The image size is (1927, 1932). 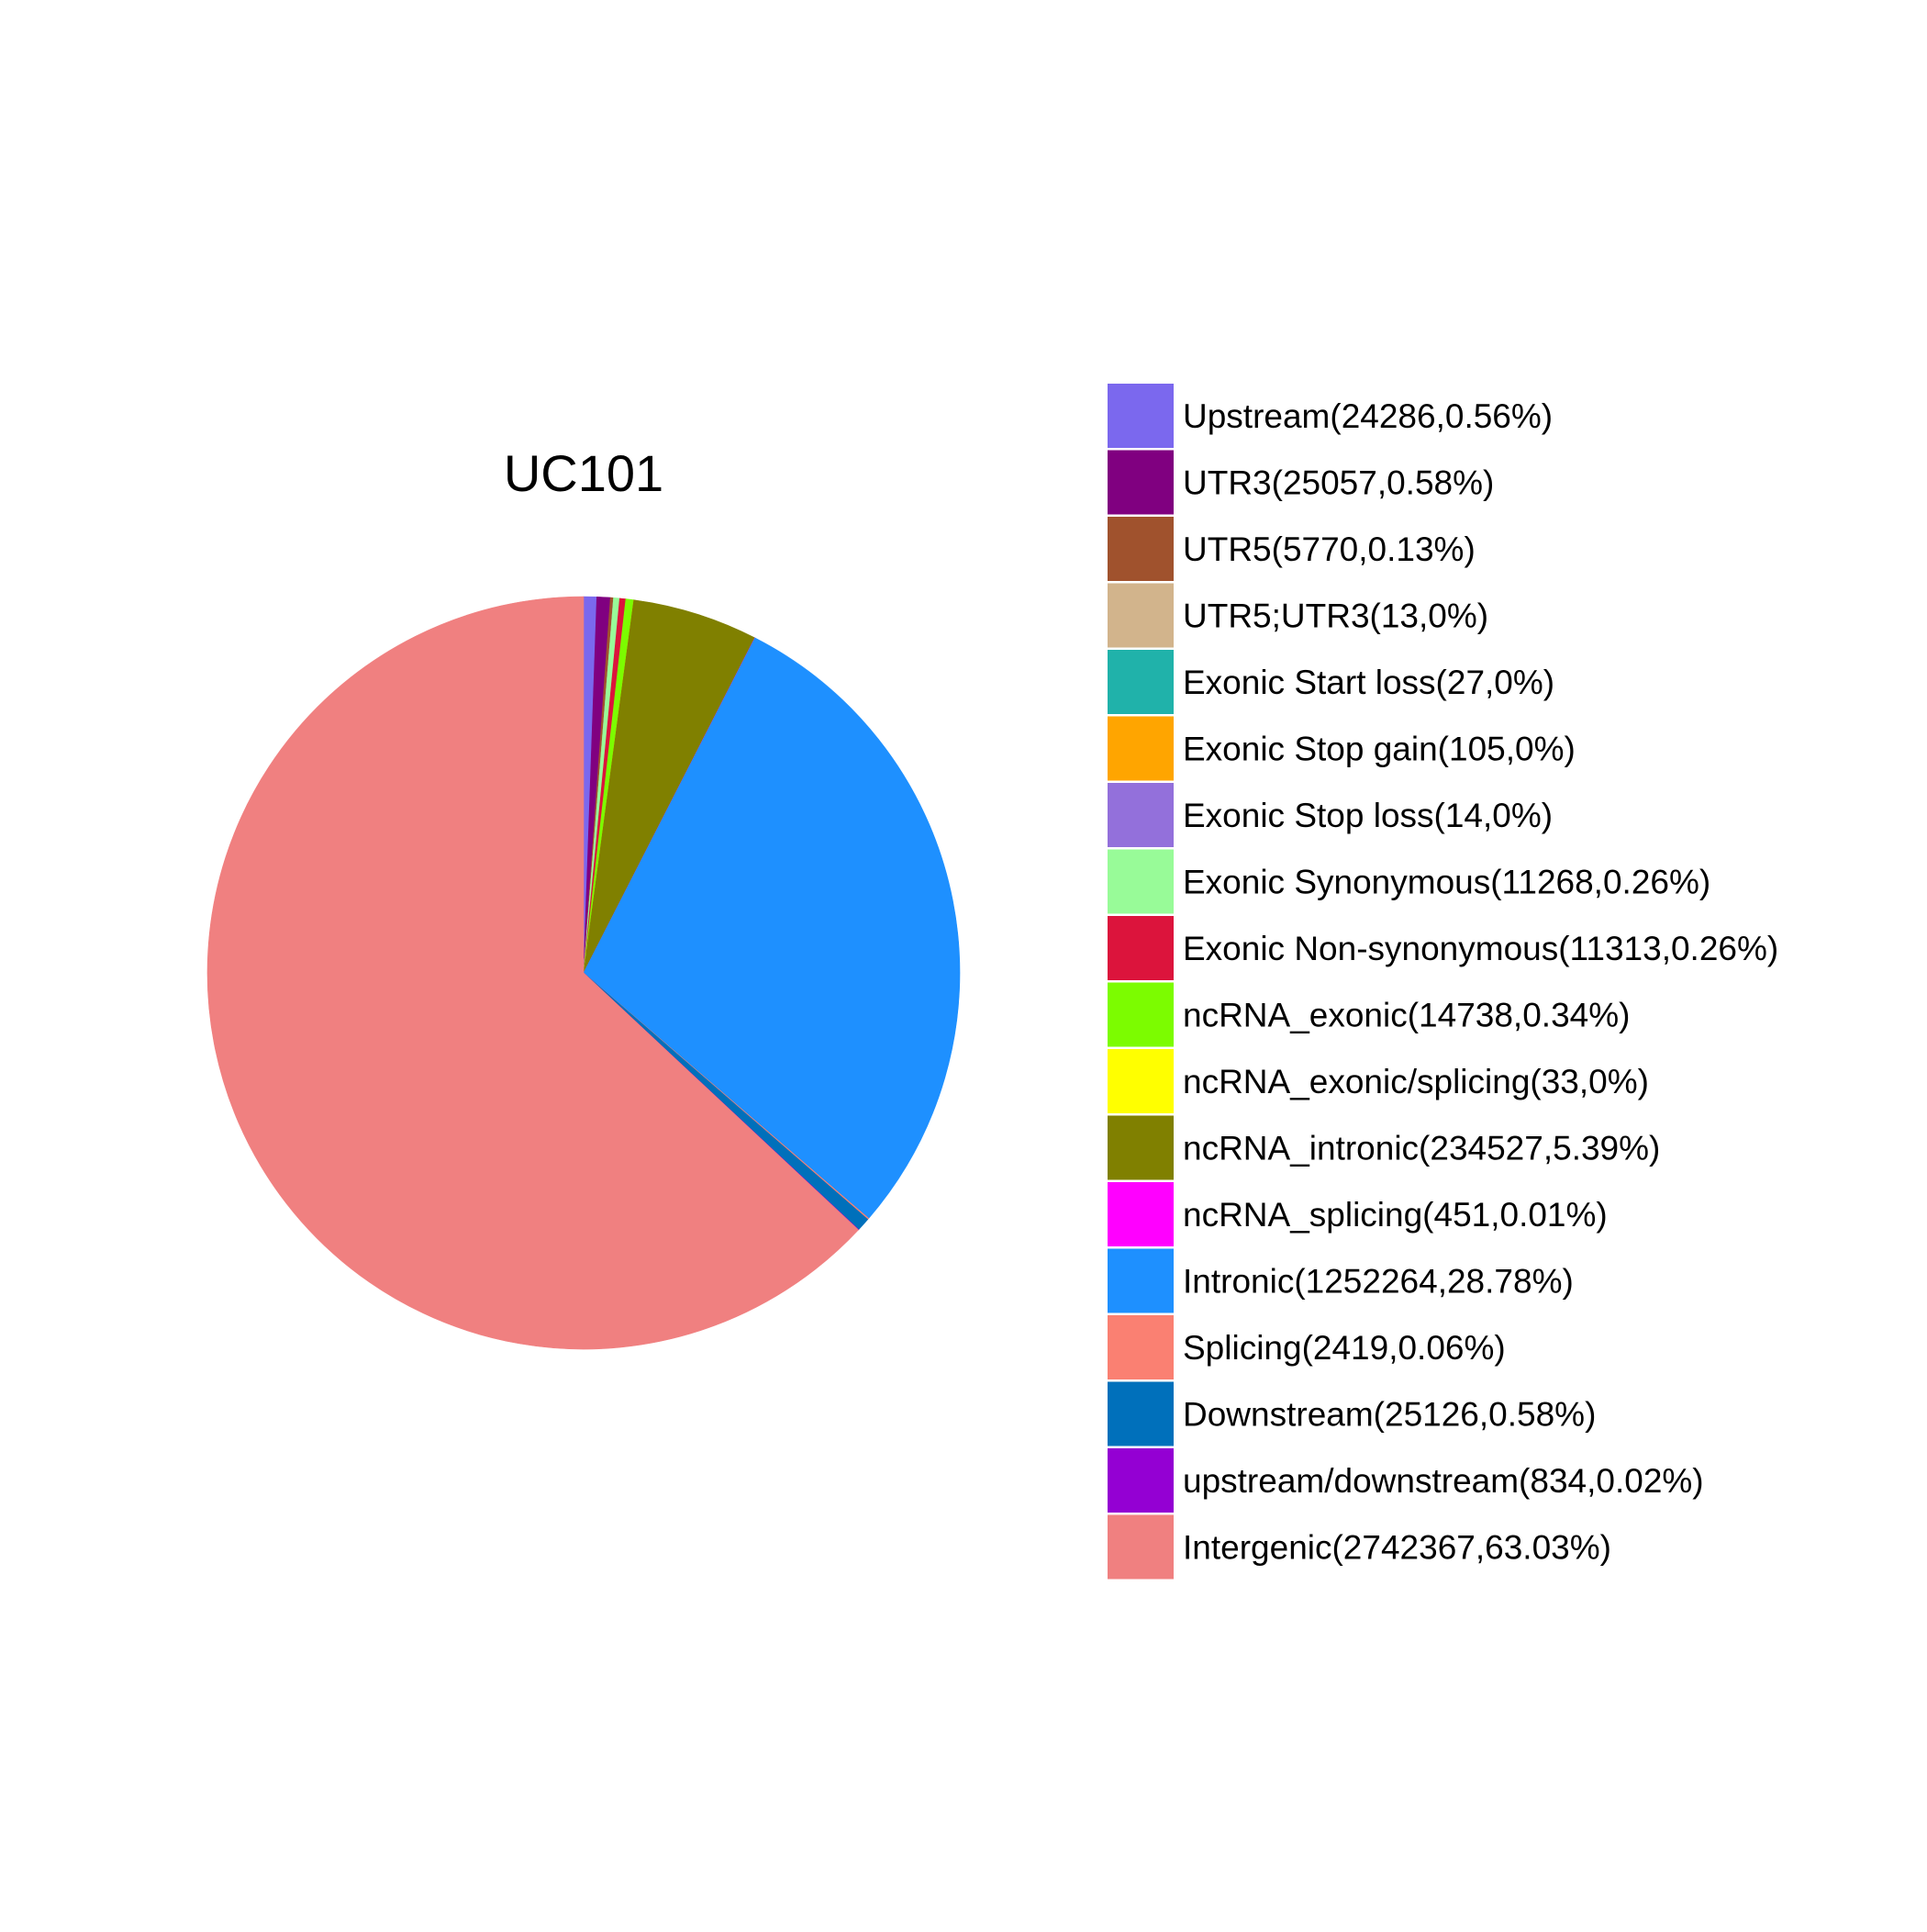 I want to click on legend-label: Upstream(24286,0.56%), so click(x=1368, y=416).